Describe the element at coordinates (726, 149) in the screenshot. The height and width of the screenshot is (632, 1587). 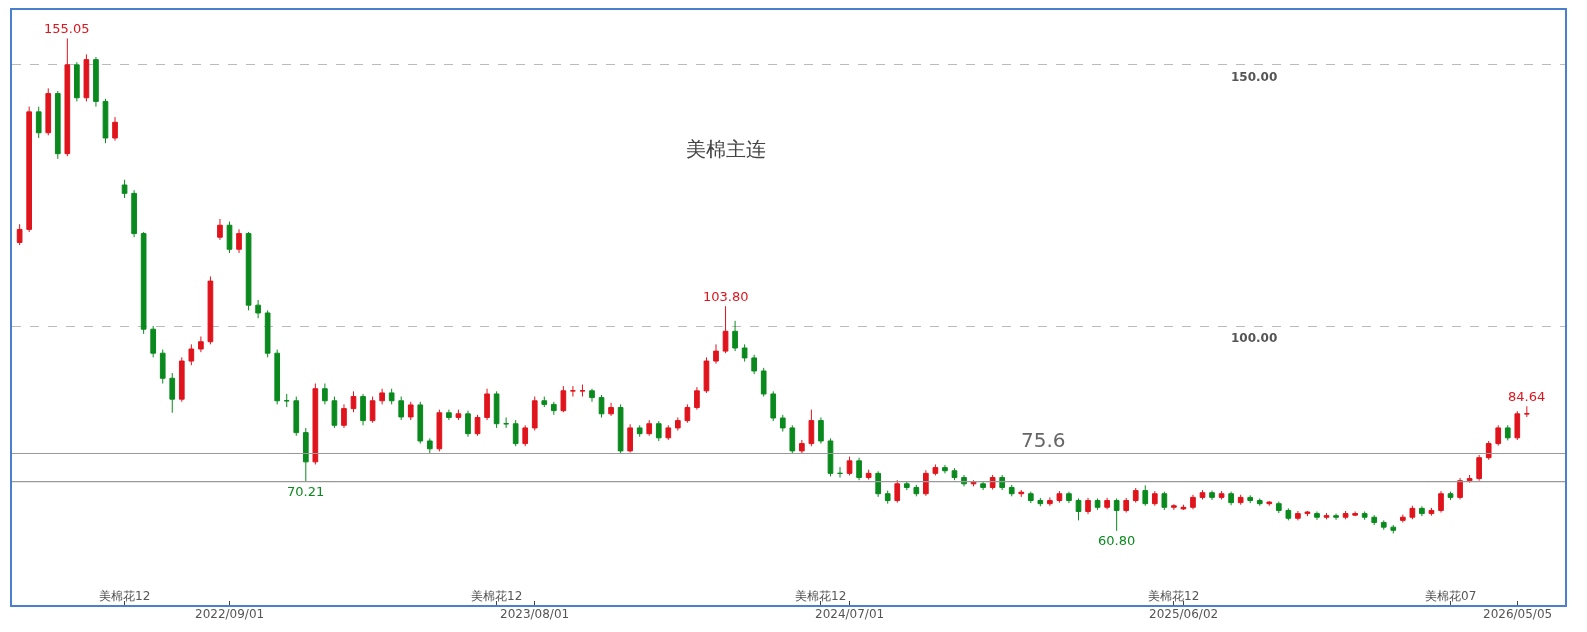
I see `text: 美棉主连` at that location.